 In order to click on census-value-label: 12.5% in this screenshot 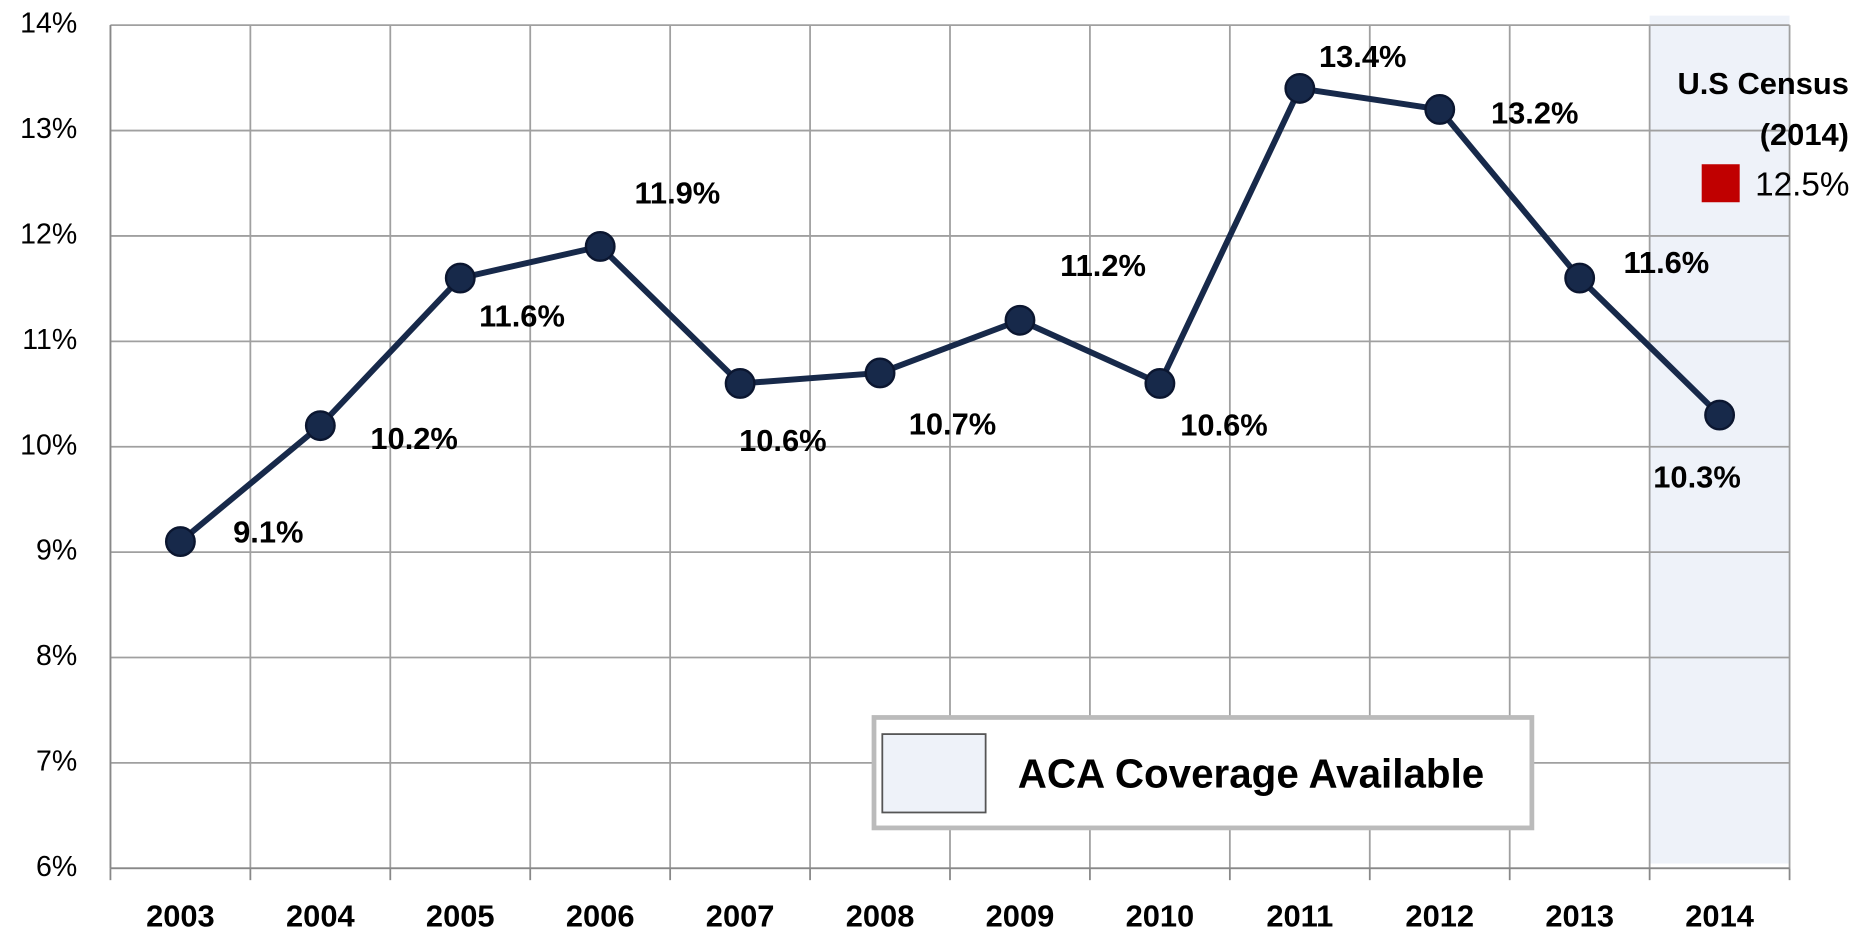, I will do `click(1802, 185)`.